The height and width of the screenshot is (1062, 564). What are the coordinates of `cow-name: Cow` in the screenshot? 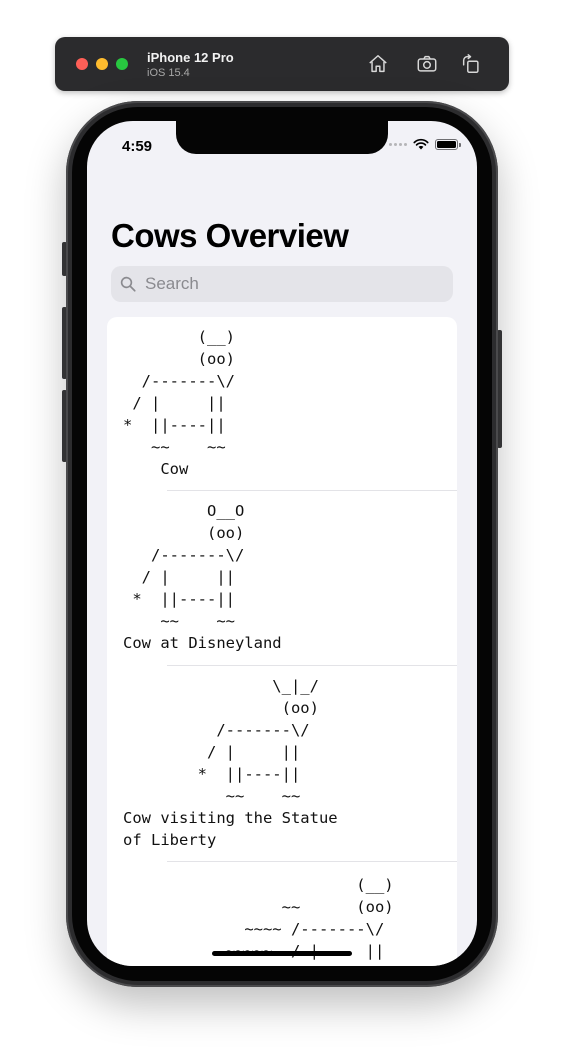 It's located at (156, 469).